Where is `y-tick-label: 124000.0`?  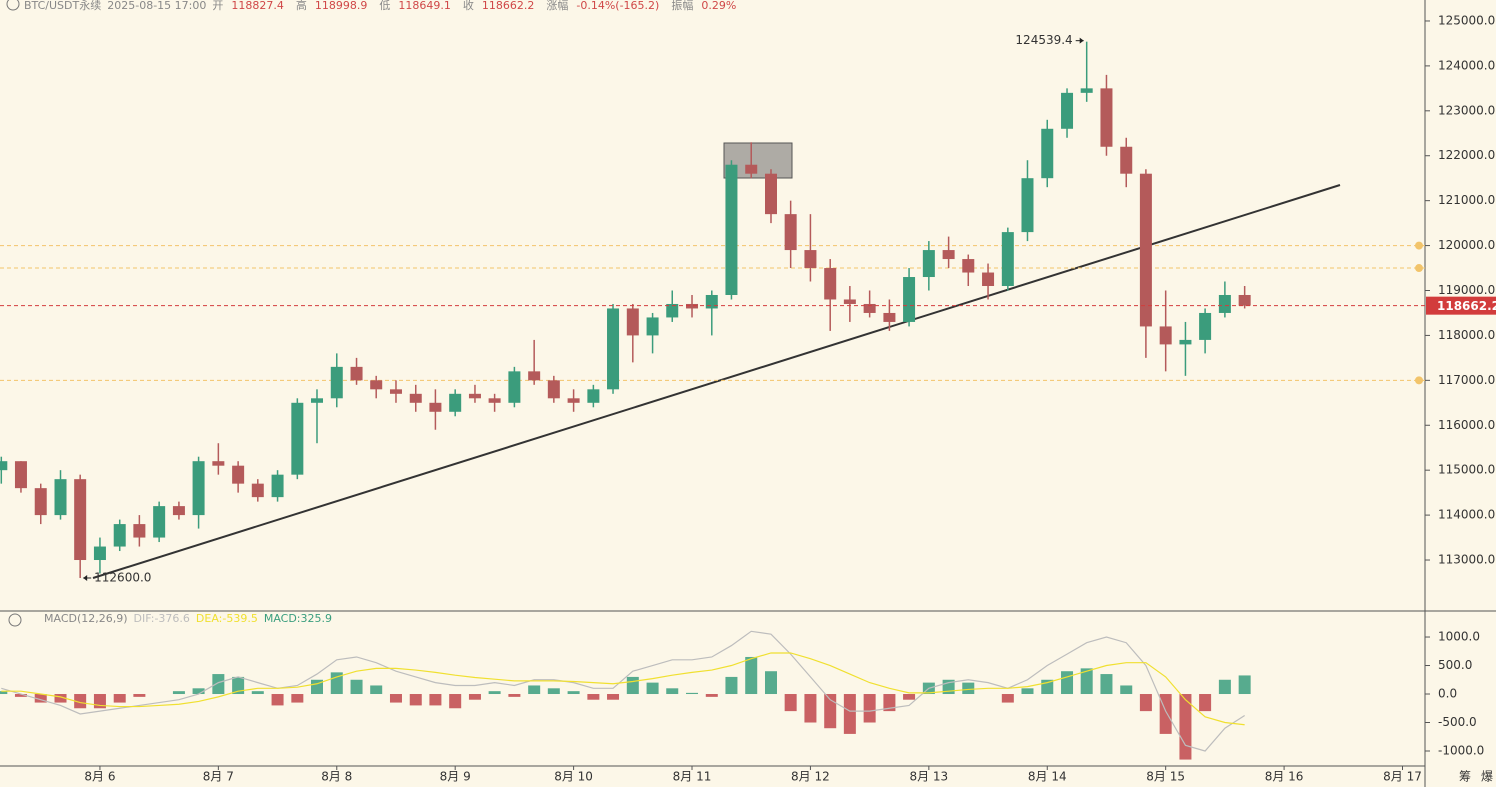
y-tick-label: 124000.0 is located at coordinates (1466, 65).